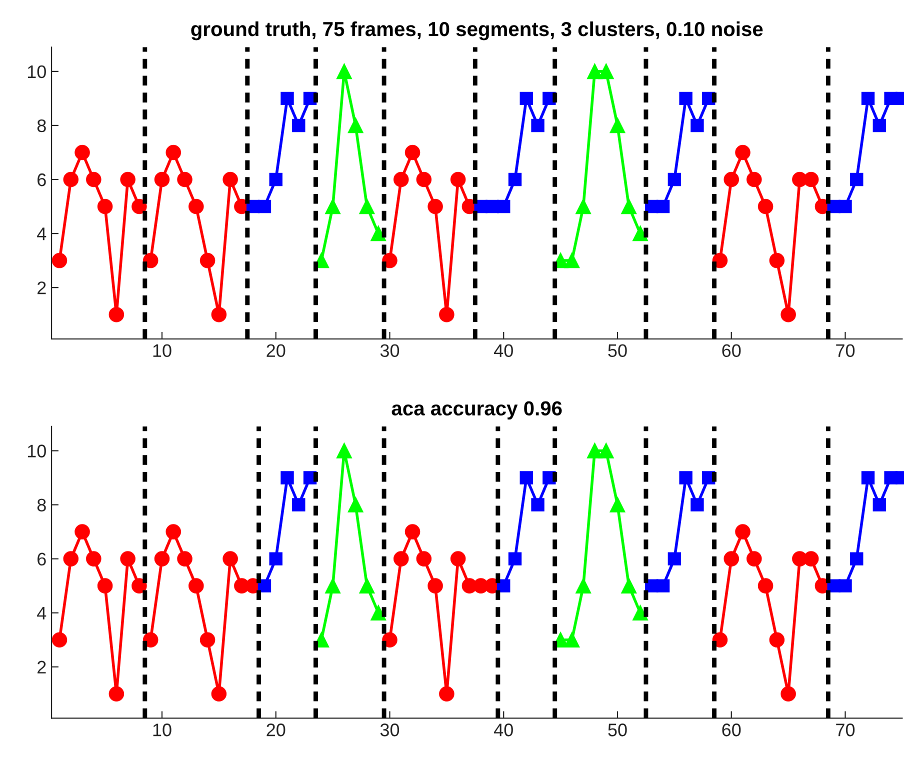  What do you see at coordinates (41, 505) in the screenshot?
I see `y-tick-label: 8` at bounding box center [41, 505].